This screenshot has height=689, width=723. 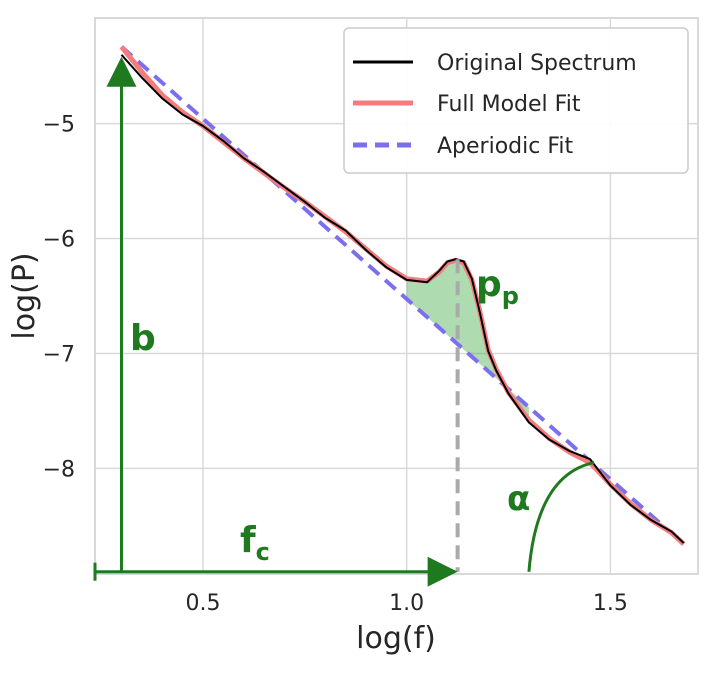 What do you see at coordinates (489, 284) in the screenshot?
I see `peak-power-label-main: p` at bounding box center [489, 284].